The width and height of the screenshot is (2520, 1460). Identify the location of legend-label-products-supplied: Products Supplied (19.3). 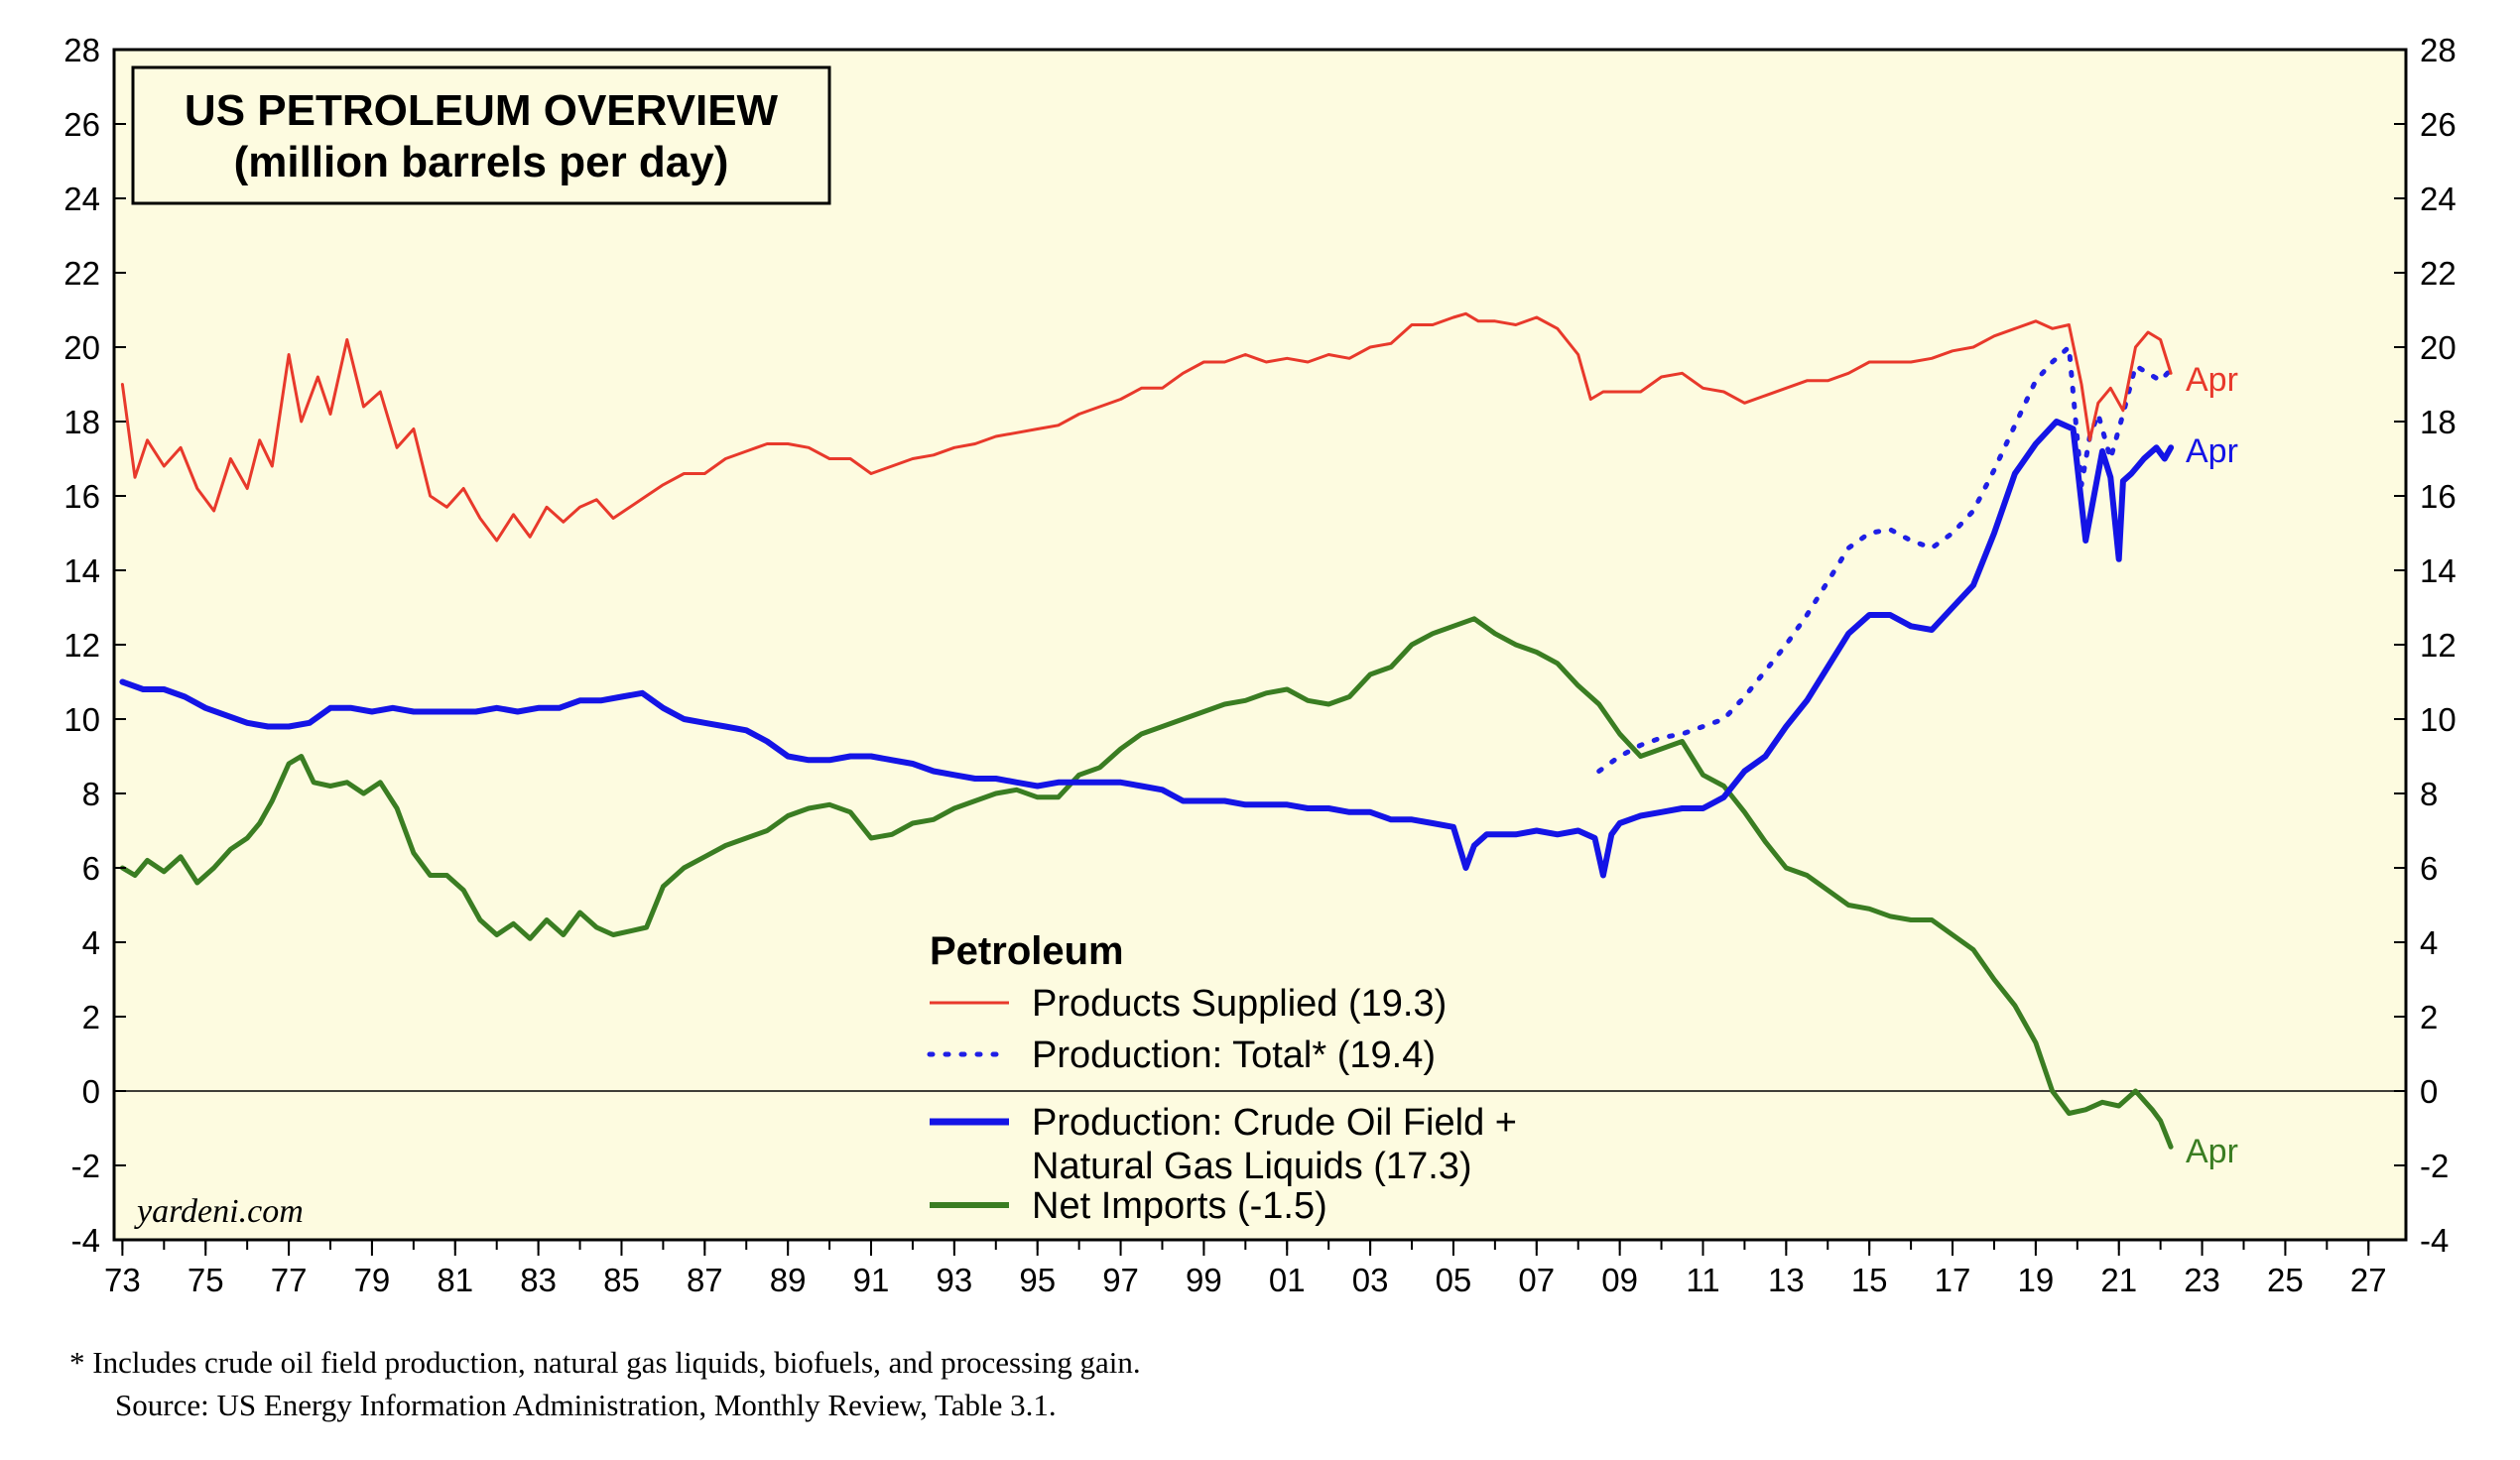
(1239, 1004).